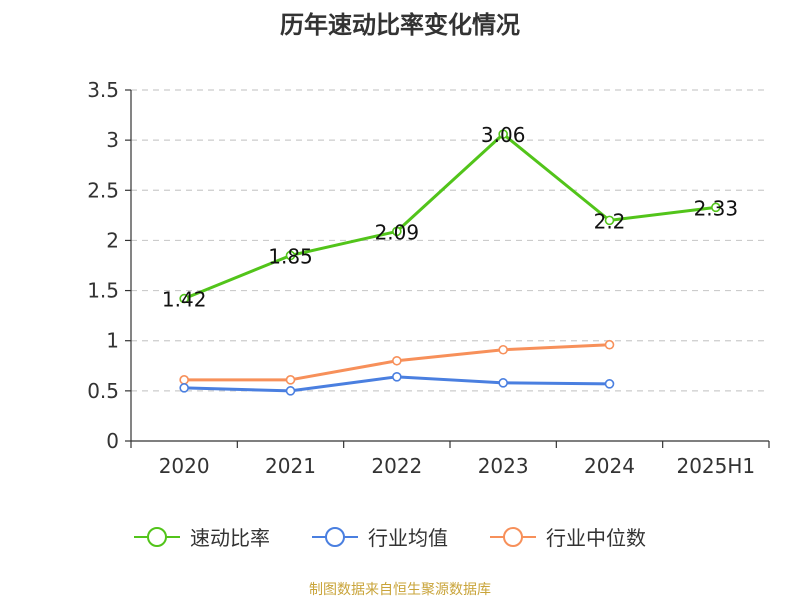 The width and height of the screenshot is (800, 600). I want to click on source-note: 制图数据来自恒生聚源数据库, so click(400, 590).